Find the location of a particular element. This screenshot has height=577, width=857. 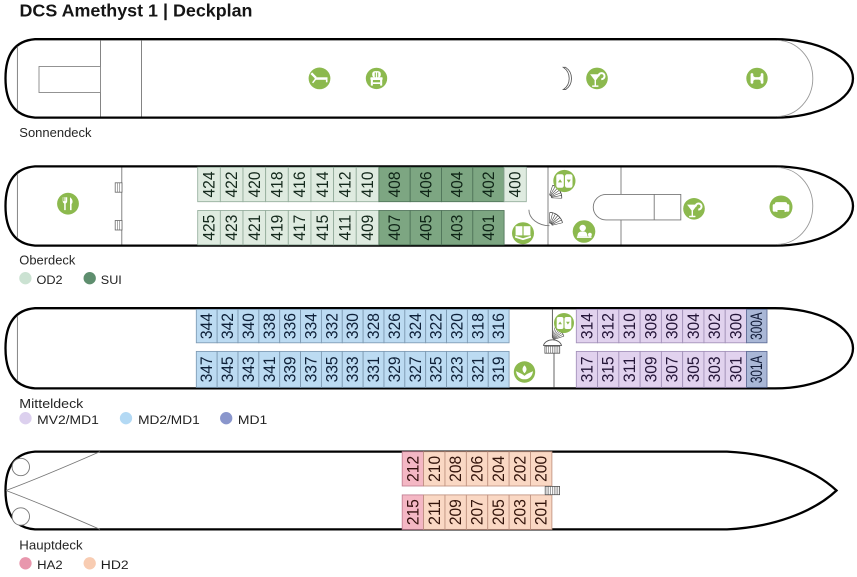

svg-text: 310 is located at coordinates (629, 326).